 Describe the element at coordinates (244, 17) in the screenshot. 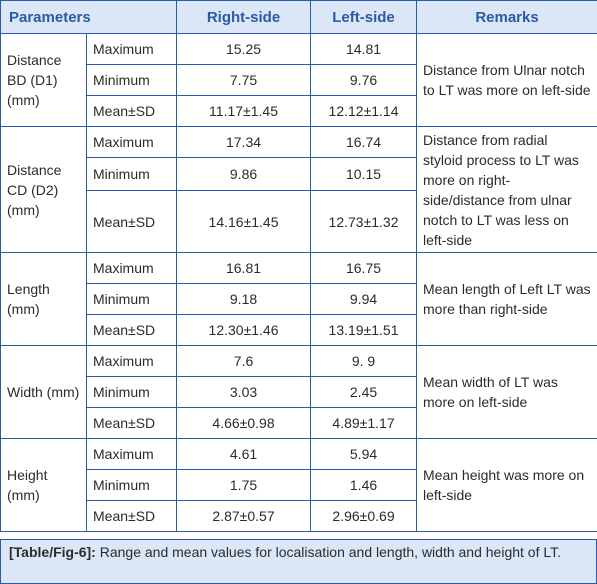

I see `header-right-side: Right-side` at that location.